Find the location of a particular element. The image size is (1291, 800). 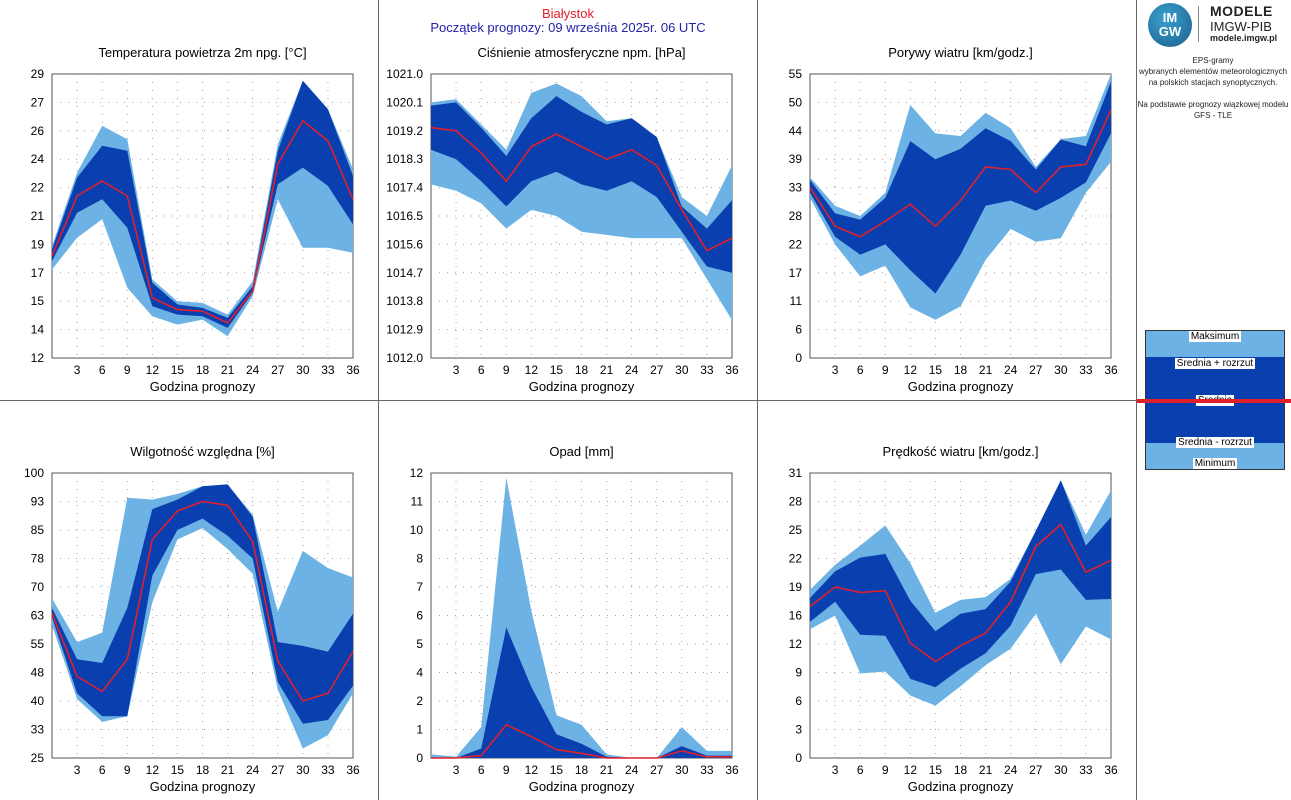

y-tick-label: 1017.4 is located at coordinates (404, 188).